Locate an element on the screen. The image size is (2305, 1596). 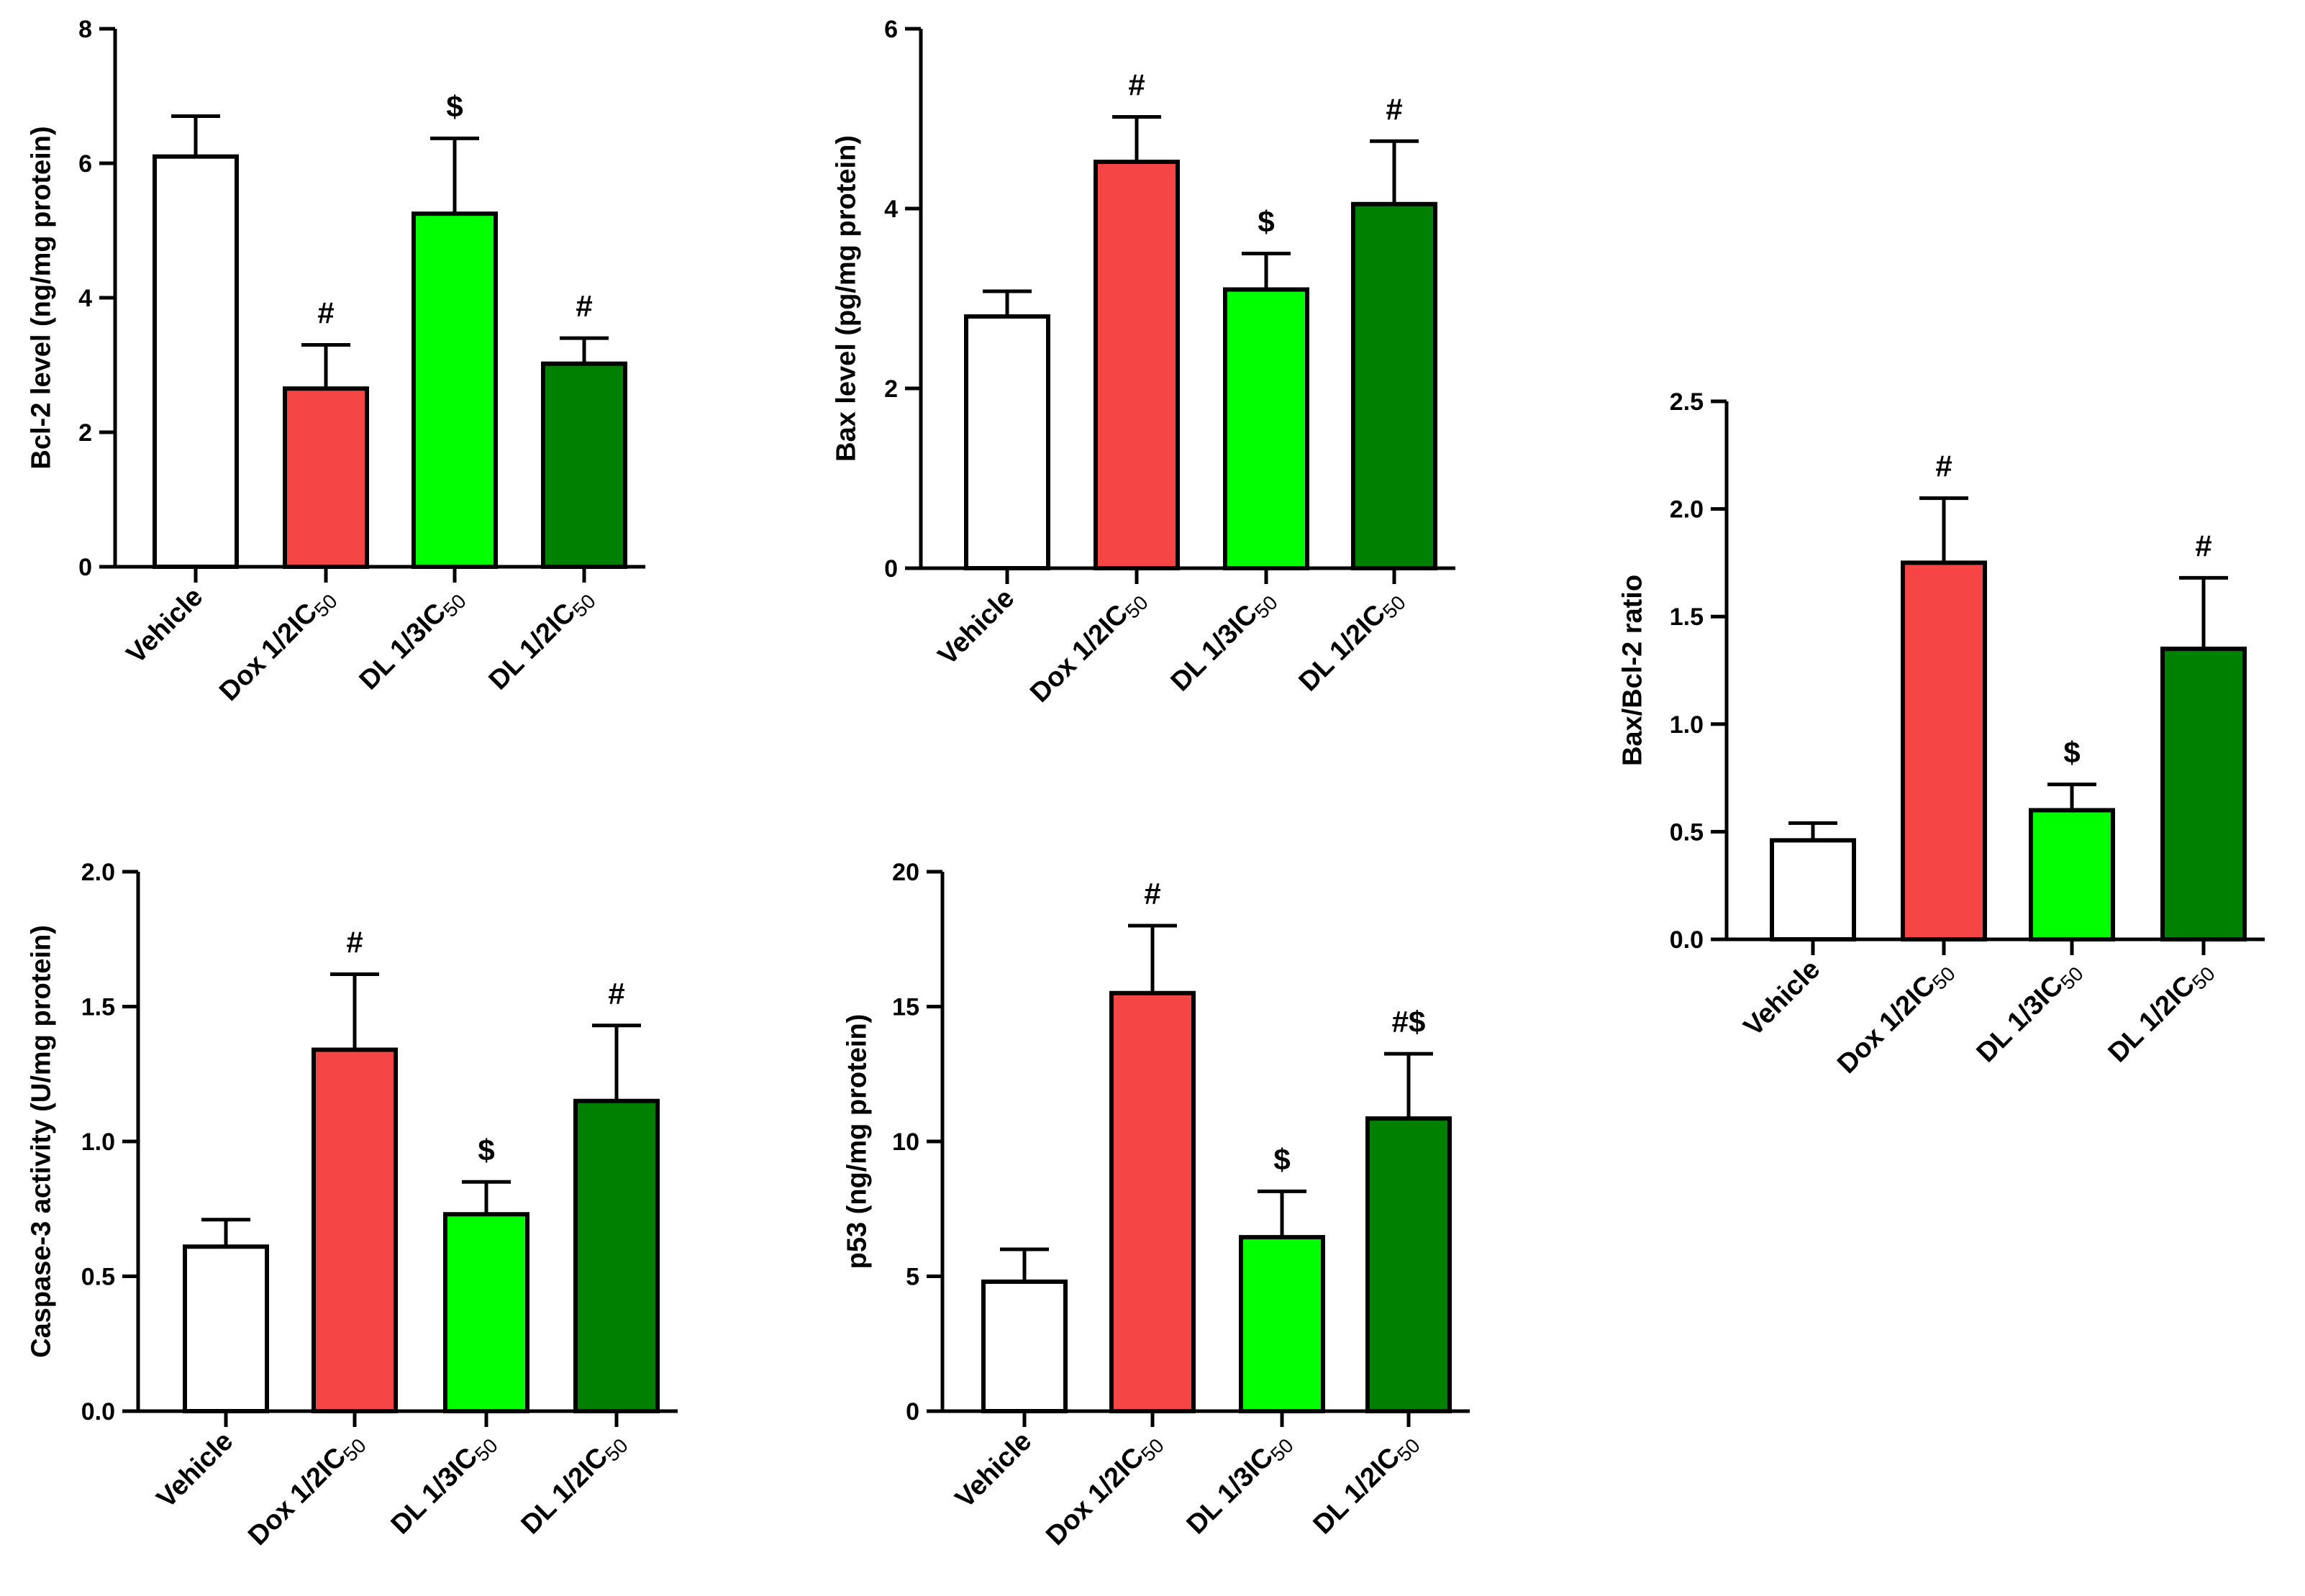
y-tick-label: 8 is located at coordinates (85, 29).